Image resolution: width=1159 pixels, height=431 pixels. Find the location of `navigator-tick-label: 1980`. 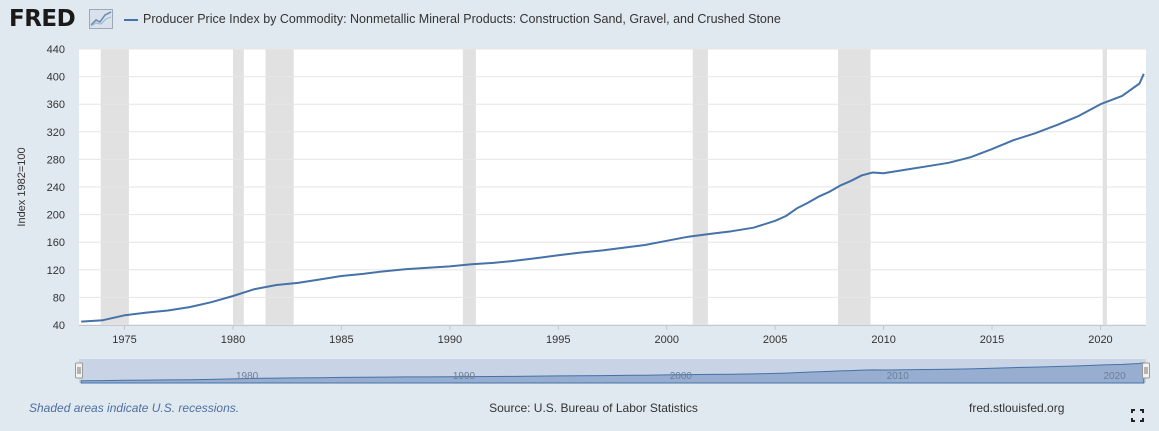

navigator-tick-label: 1980 is located at coordinates (247, 376).